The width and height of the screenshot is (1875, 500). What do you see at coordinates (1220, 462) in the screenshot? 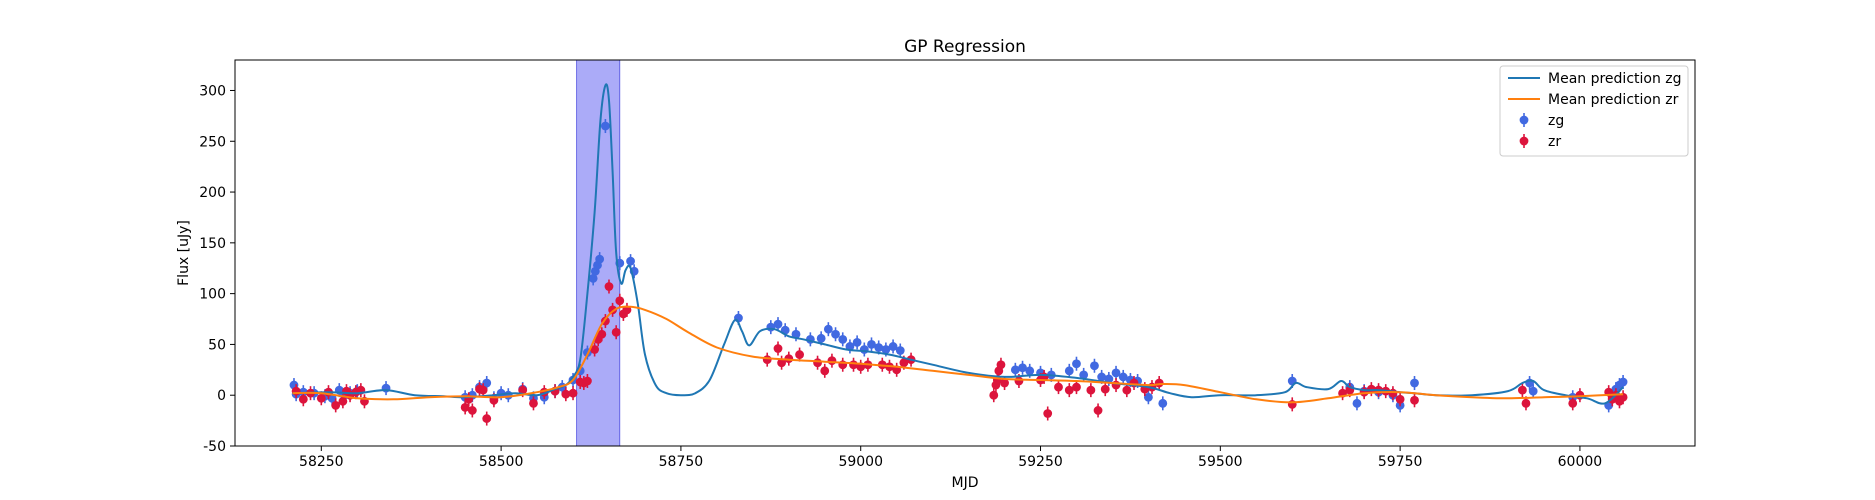
I see `x-tick-label: 59500` at bounding box center [1220, 462].